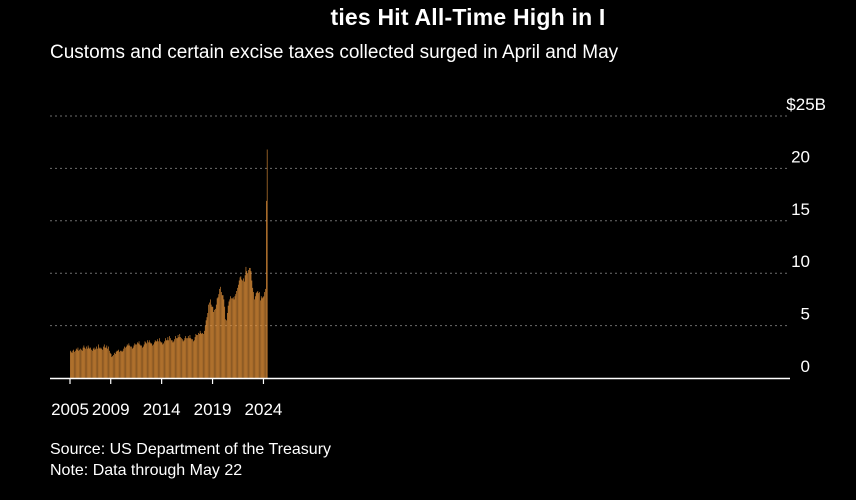  What do you see at coordinates (146, 470) in the screenshot?
I see `data-note: Note: Data through May 22` at bounding box center [146, 470].